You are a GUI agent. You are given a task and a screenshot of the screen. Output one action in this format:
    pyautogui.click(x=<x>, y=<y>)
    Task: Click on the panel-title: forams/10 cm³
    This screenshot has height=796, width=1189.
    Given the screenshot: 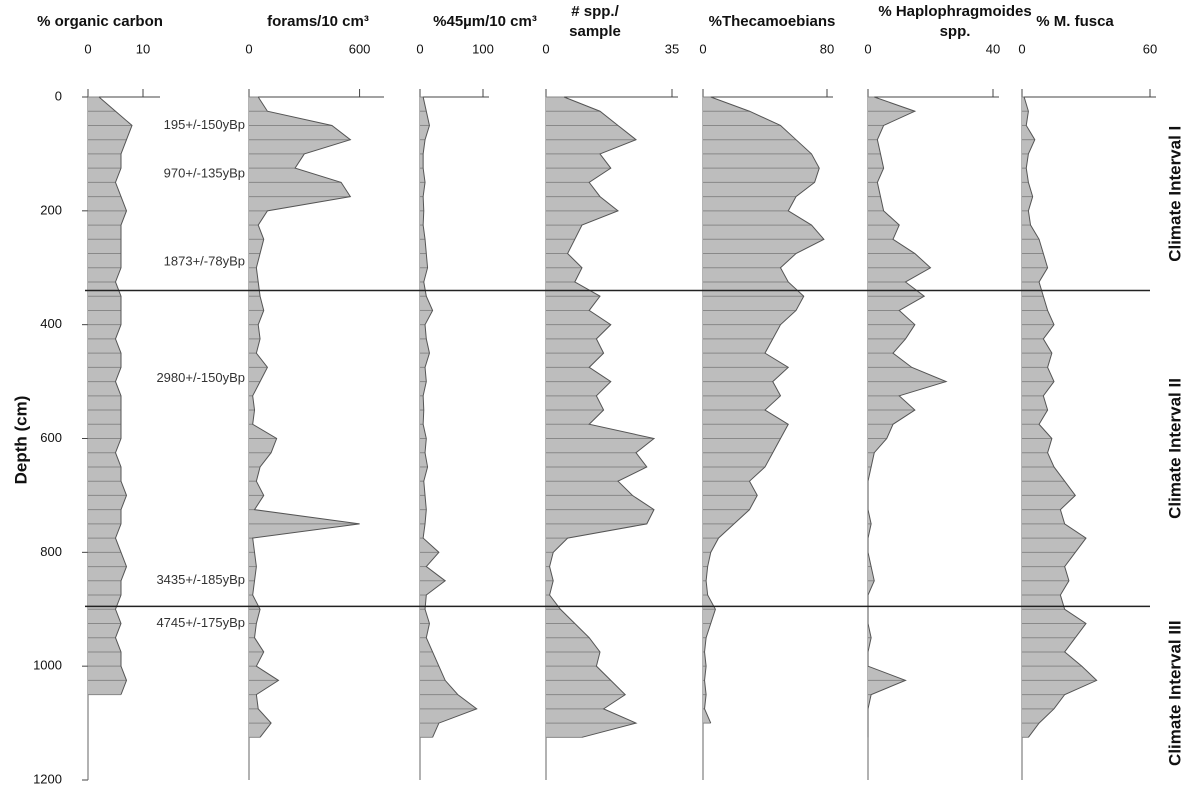 What is the action you would take?
    pyautogui.click(x=318, y=21)
    